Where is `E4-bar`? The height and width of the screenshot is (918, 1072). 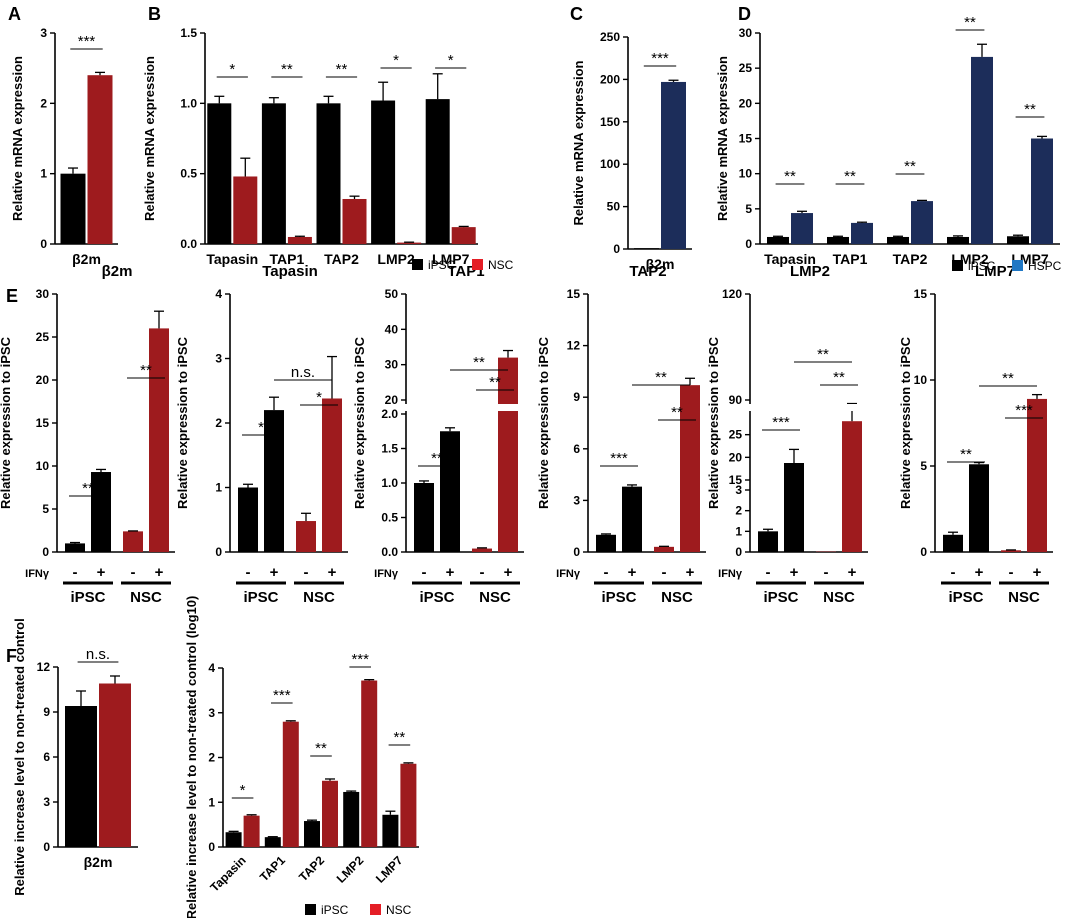
E4-bar is located at coordinates (632, 519).